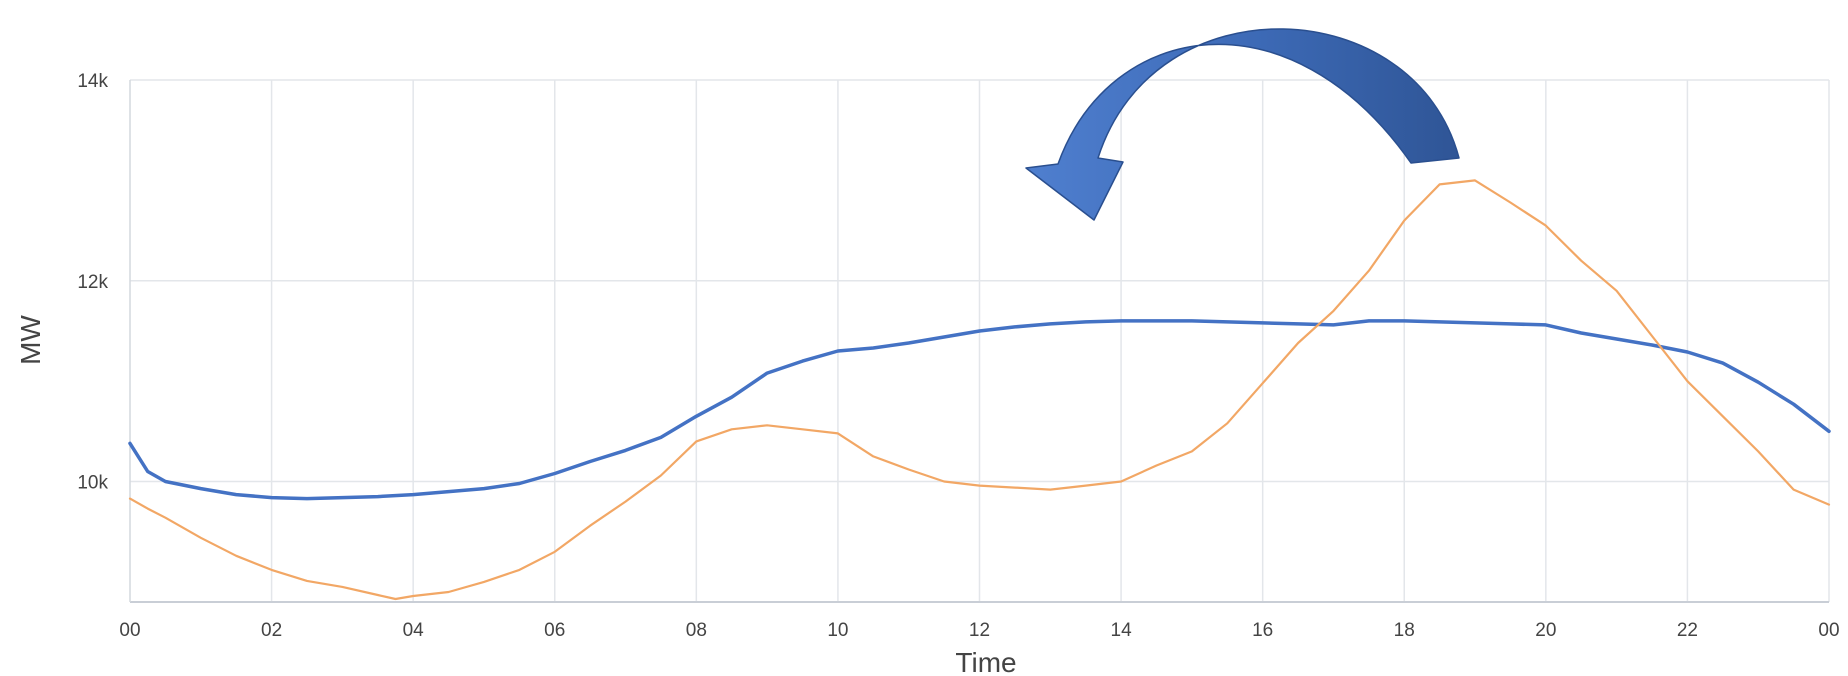 The width and height of the screenshot is (1848, 676). I want to click on y-tick-label: 10k, so click(92, 483).